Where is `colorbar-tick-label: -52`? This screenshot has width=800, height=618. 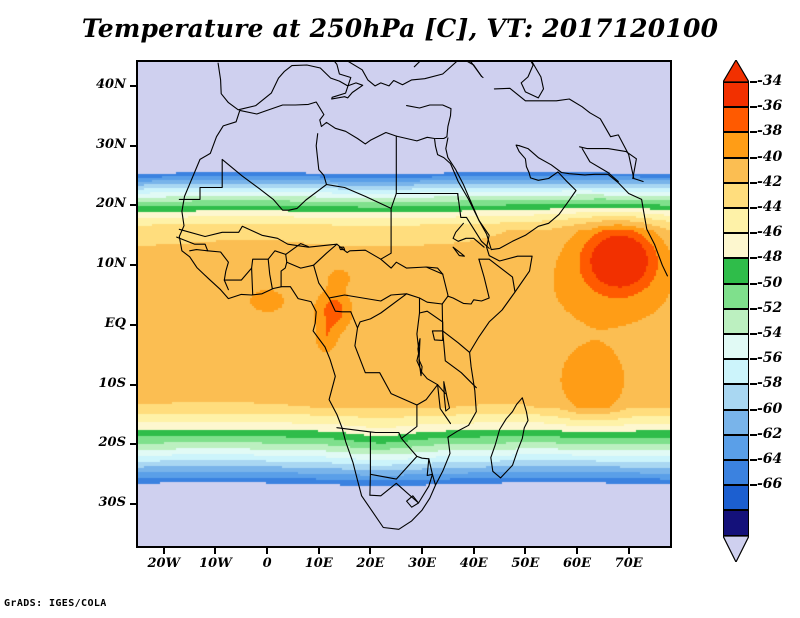 colorbar-tick-label: -52 is located at coordinates (770, 307).